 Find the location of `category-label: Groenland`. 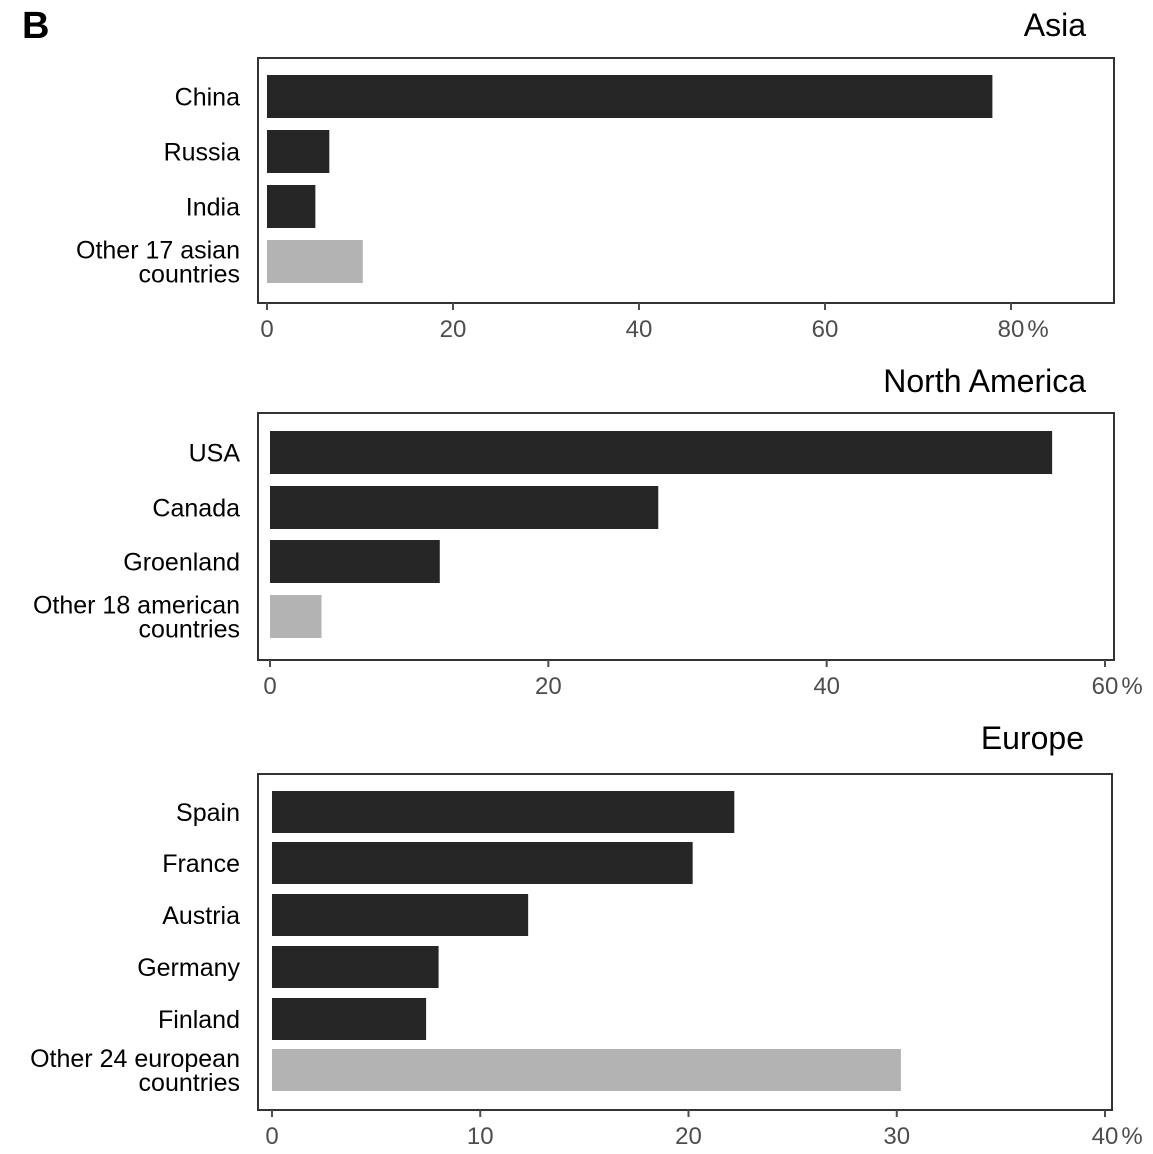

category-label: Groenland is located at coordinates (181, 563).